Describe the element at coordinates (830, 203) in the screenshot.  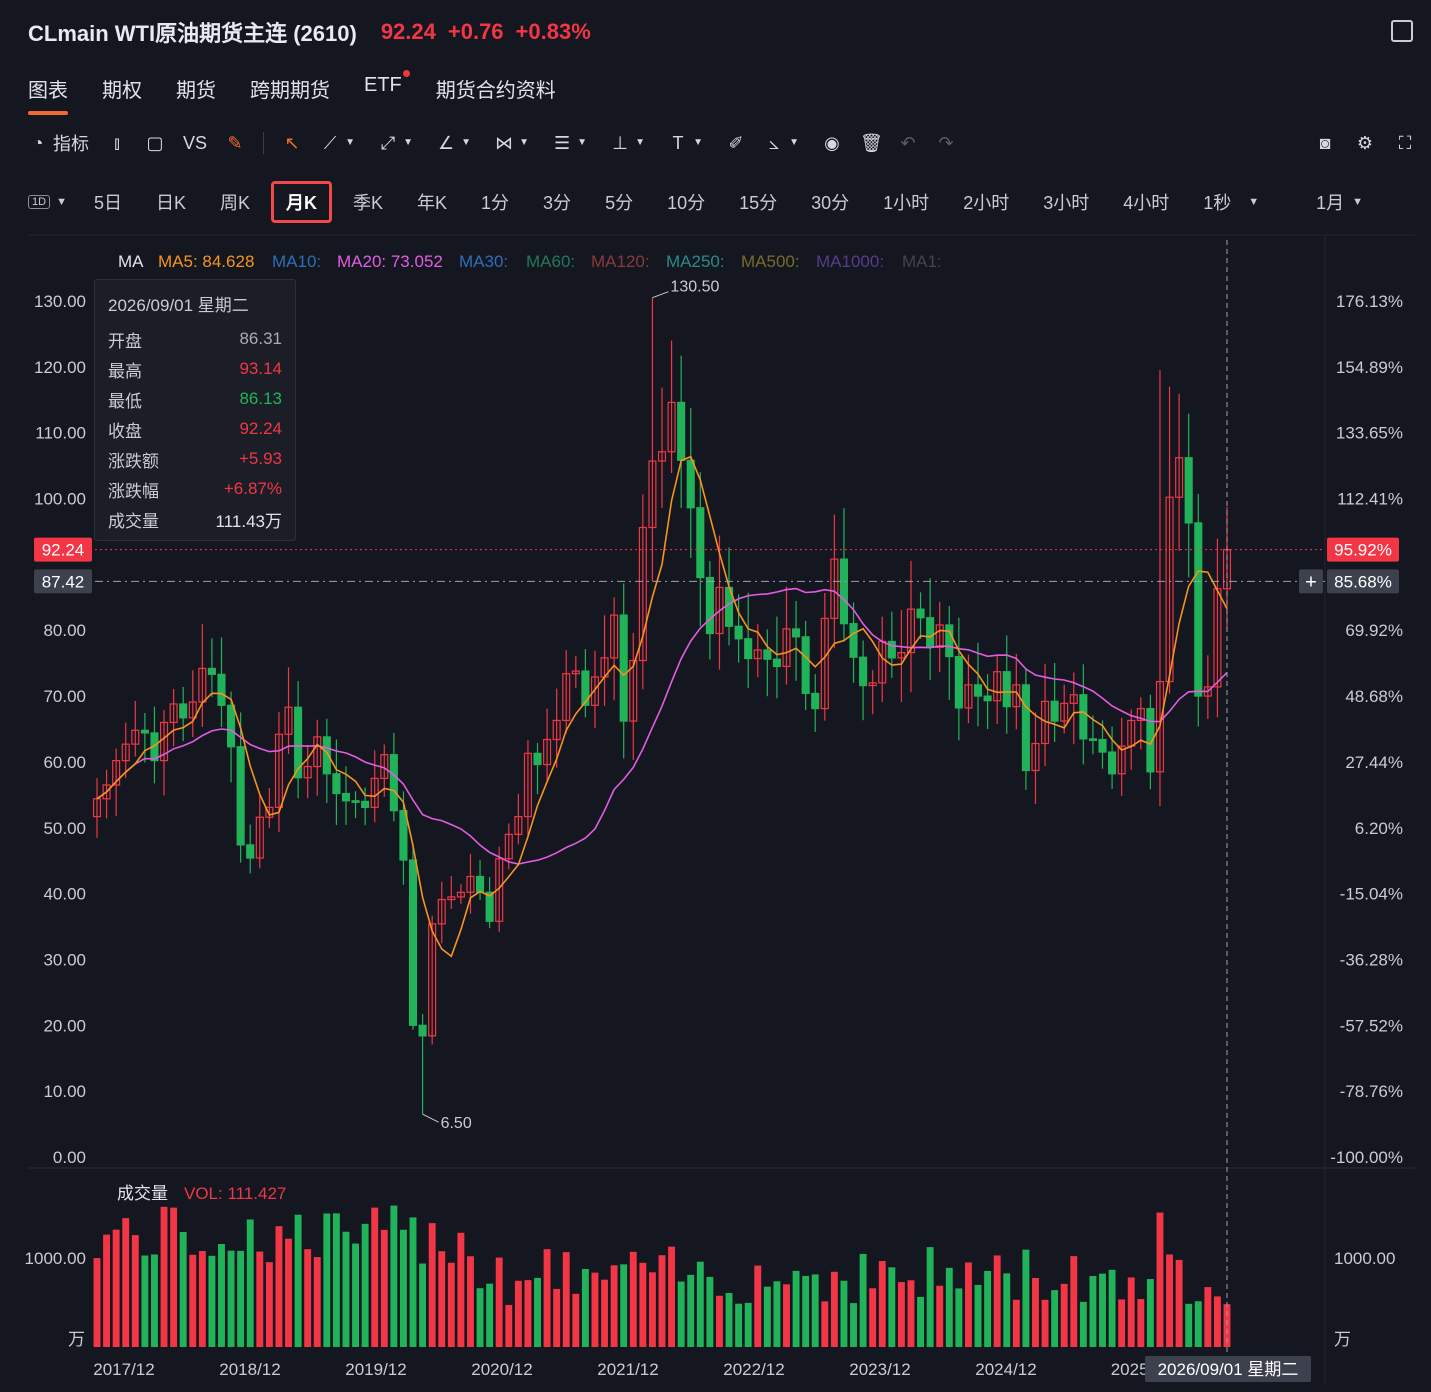
I see `period-30m: 30分` at that location.